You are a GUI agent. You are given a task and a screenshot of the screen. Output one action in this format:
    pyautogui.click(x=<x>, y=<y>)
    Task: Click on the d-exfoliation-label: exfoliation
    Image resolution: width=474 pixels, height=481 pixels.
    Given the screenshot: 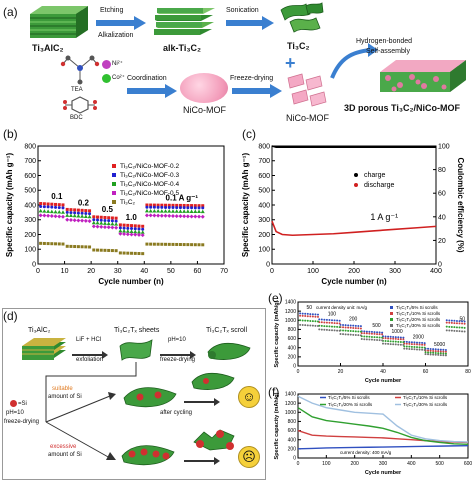 What is the action you would take?
    pyautogui.click(x=90, y=360)
    